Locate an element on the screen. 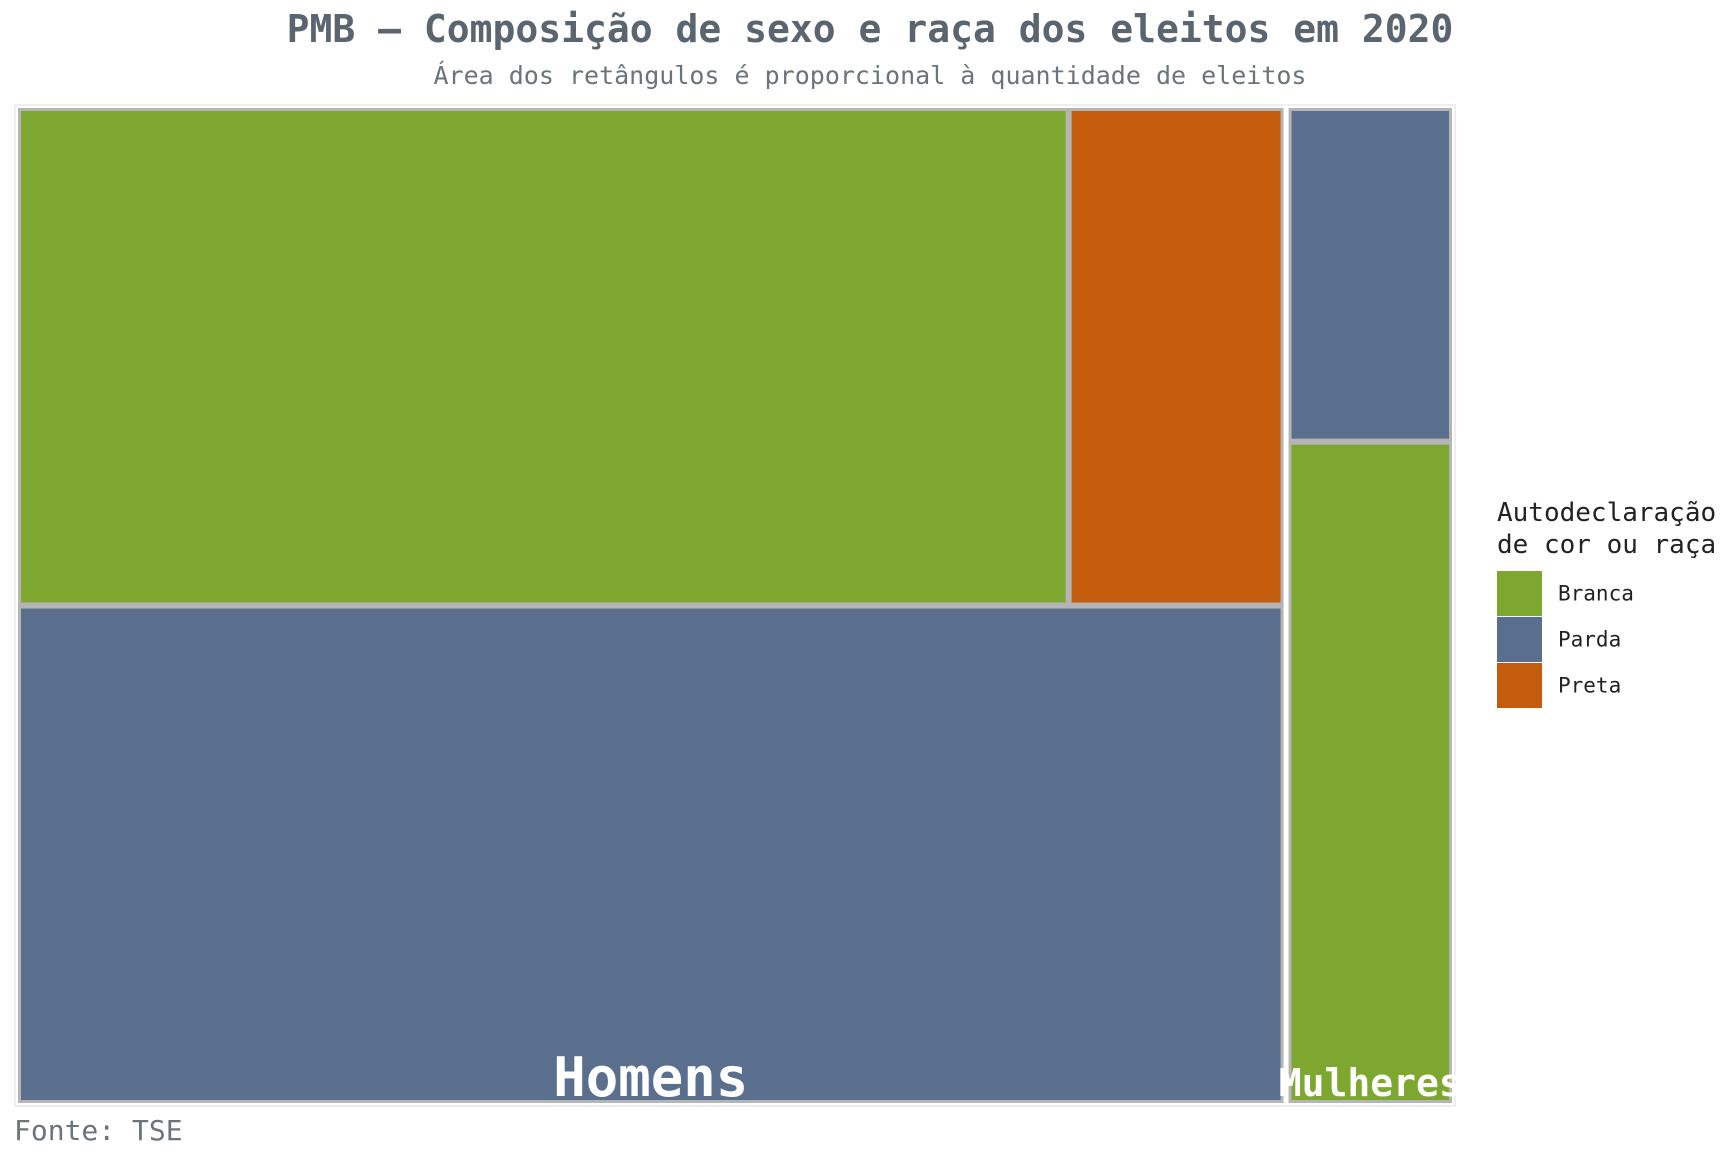 The height and width of the screenshot is (1152, 1728). legend-title-line-2: de cor ou raça is located at coordinates (1606, 545).